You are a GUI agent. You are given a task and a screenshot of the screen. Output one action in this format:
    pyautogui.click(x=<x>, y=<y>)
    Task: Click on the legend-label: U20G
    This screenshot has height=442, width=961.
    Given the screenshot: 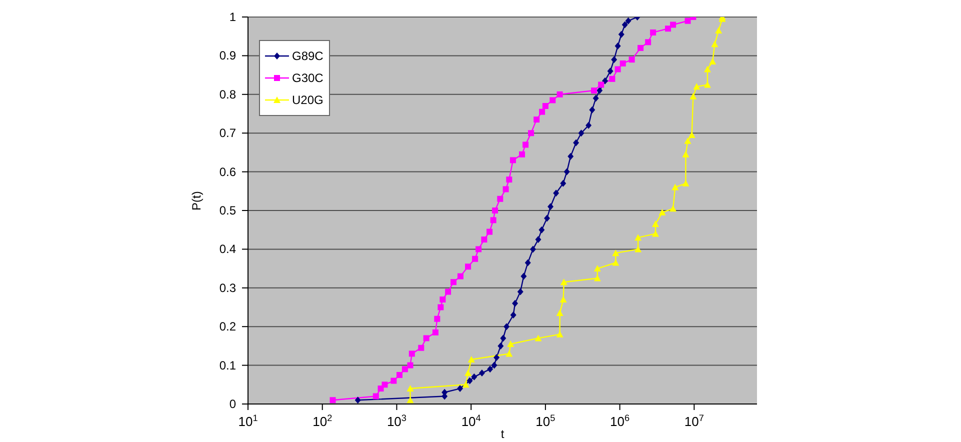 What is the action you would take?
    pyautogui.click(x=308, y=100)
    